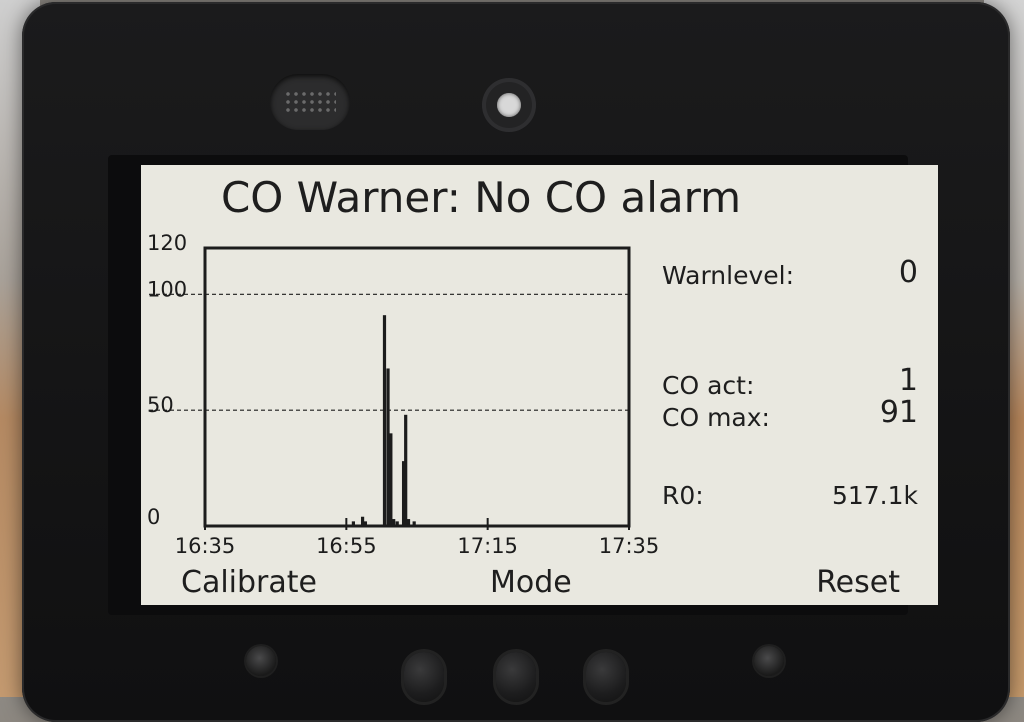  Describe the element at coordinates (167, 289) in the screenshot. I see `y-tick-label: 100` at that location.